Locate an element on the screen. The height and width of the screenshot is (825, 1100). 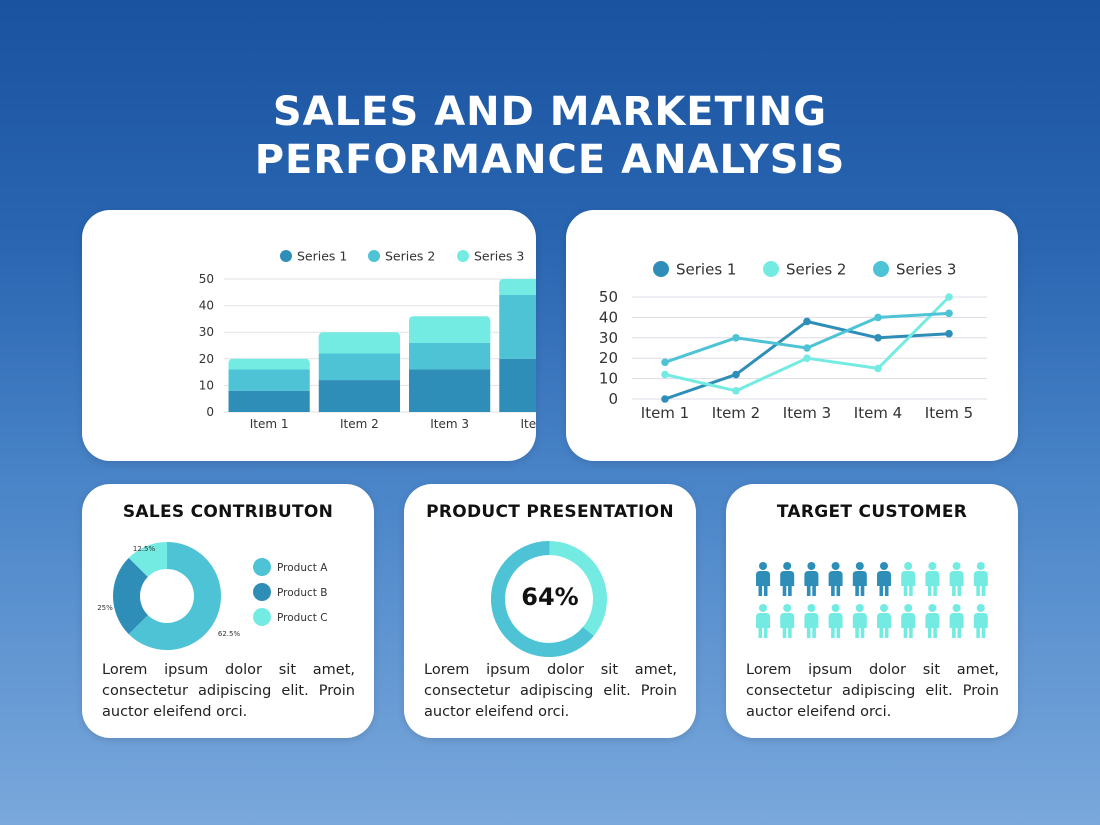
line-x-tick-label: Item 4 is located at coordinates (878, 413).